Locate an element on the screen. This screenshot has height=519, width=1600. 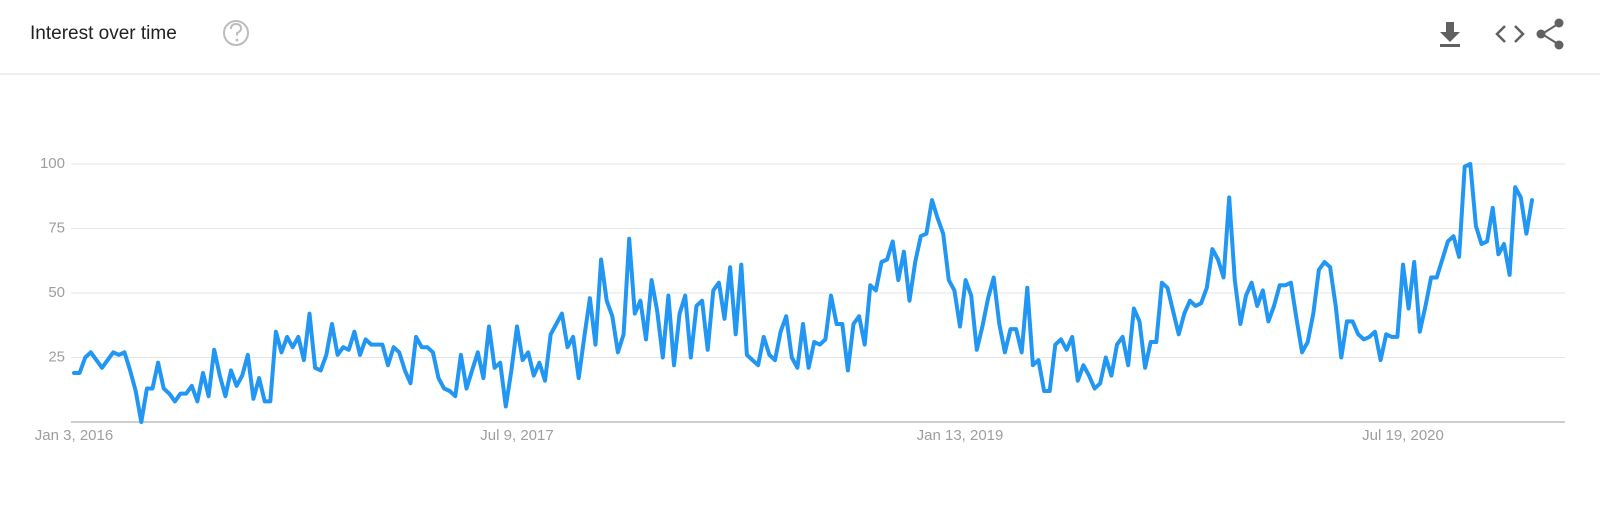
x-tick-label: Jul 19, 2020 is located at coordinates (1403, 435).